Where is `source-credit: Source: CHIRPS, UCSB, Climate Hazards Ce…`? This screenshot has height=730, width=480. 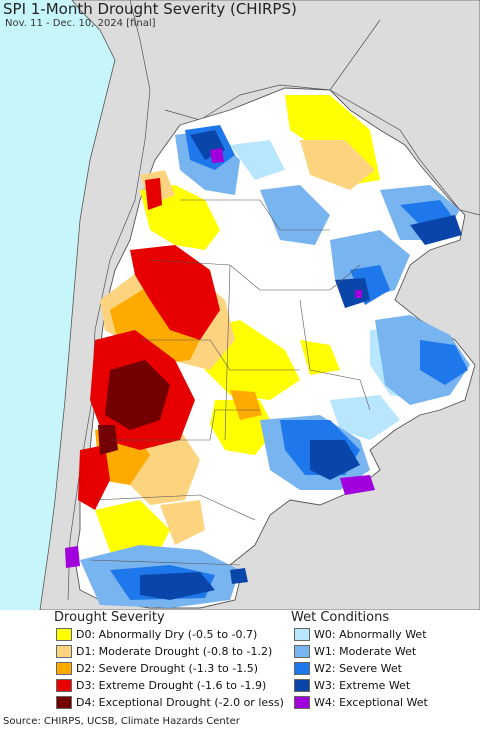
source-credit: Source: CHIRPS, UCSB, Climate Hazards Ce… is located at coordinates (121, 721).